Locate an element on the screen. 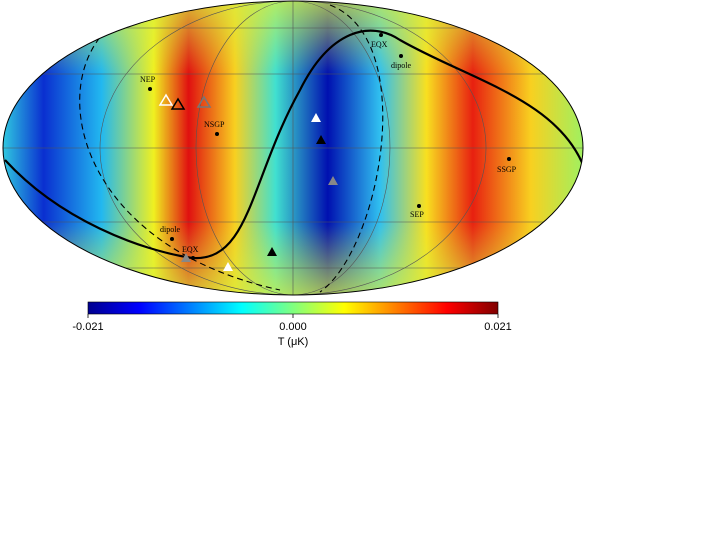 This screenshot has width=717, height=554. annotation: SSGP is located at coordinates (507, 169).